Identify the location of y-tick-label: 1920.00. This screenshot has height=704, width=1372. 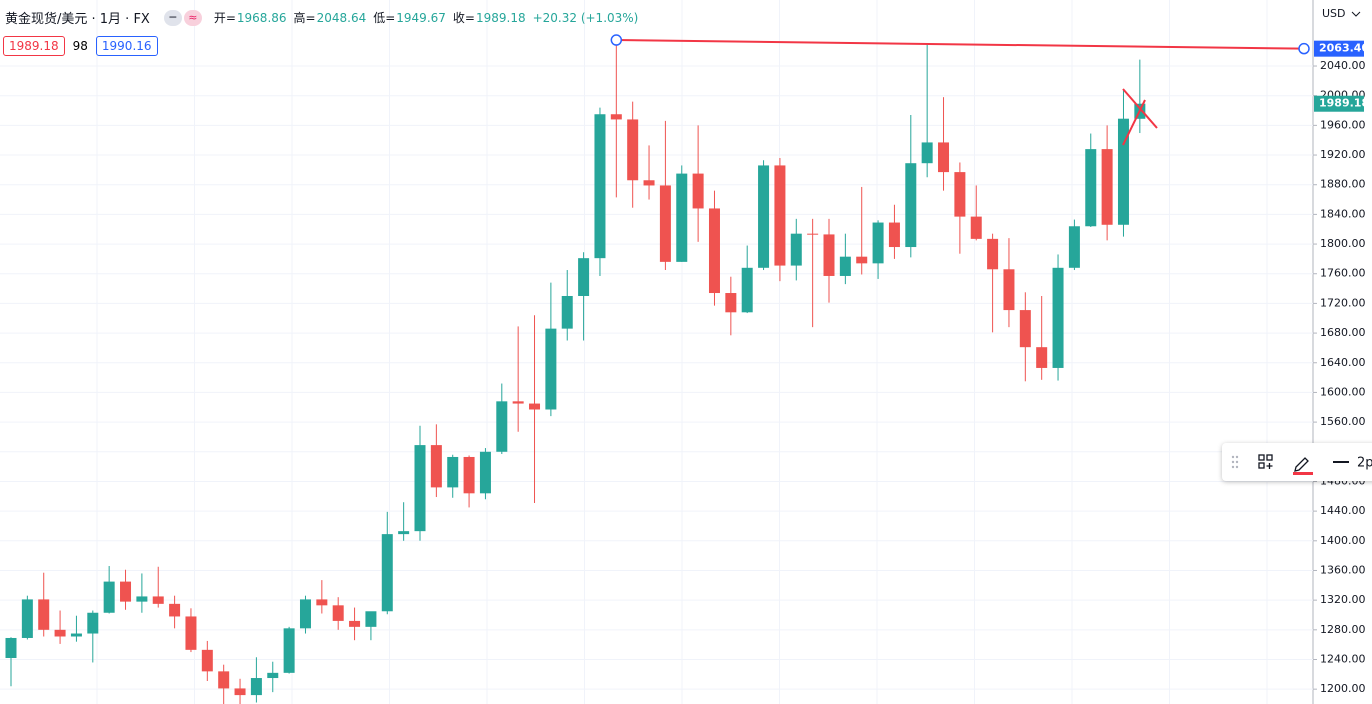
(1343, 154).